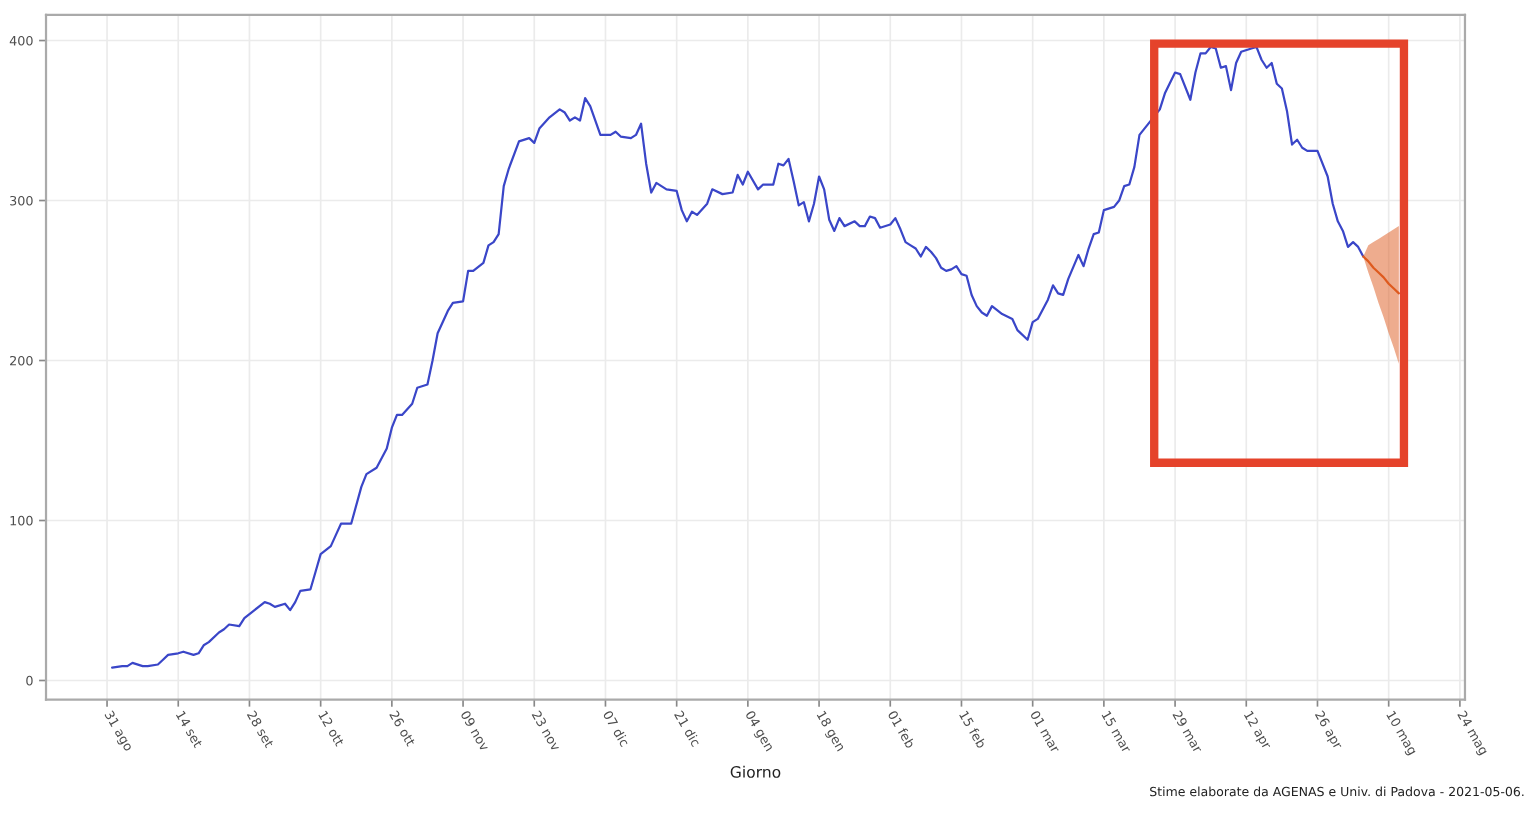  Describe the element at coordinates (1381, 275) in the screenshot. I see `line-series` at that location.